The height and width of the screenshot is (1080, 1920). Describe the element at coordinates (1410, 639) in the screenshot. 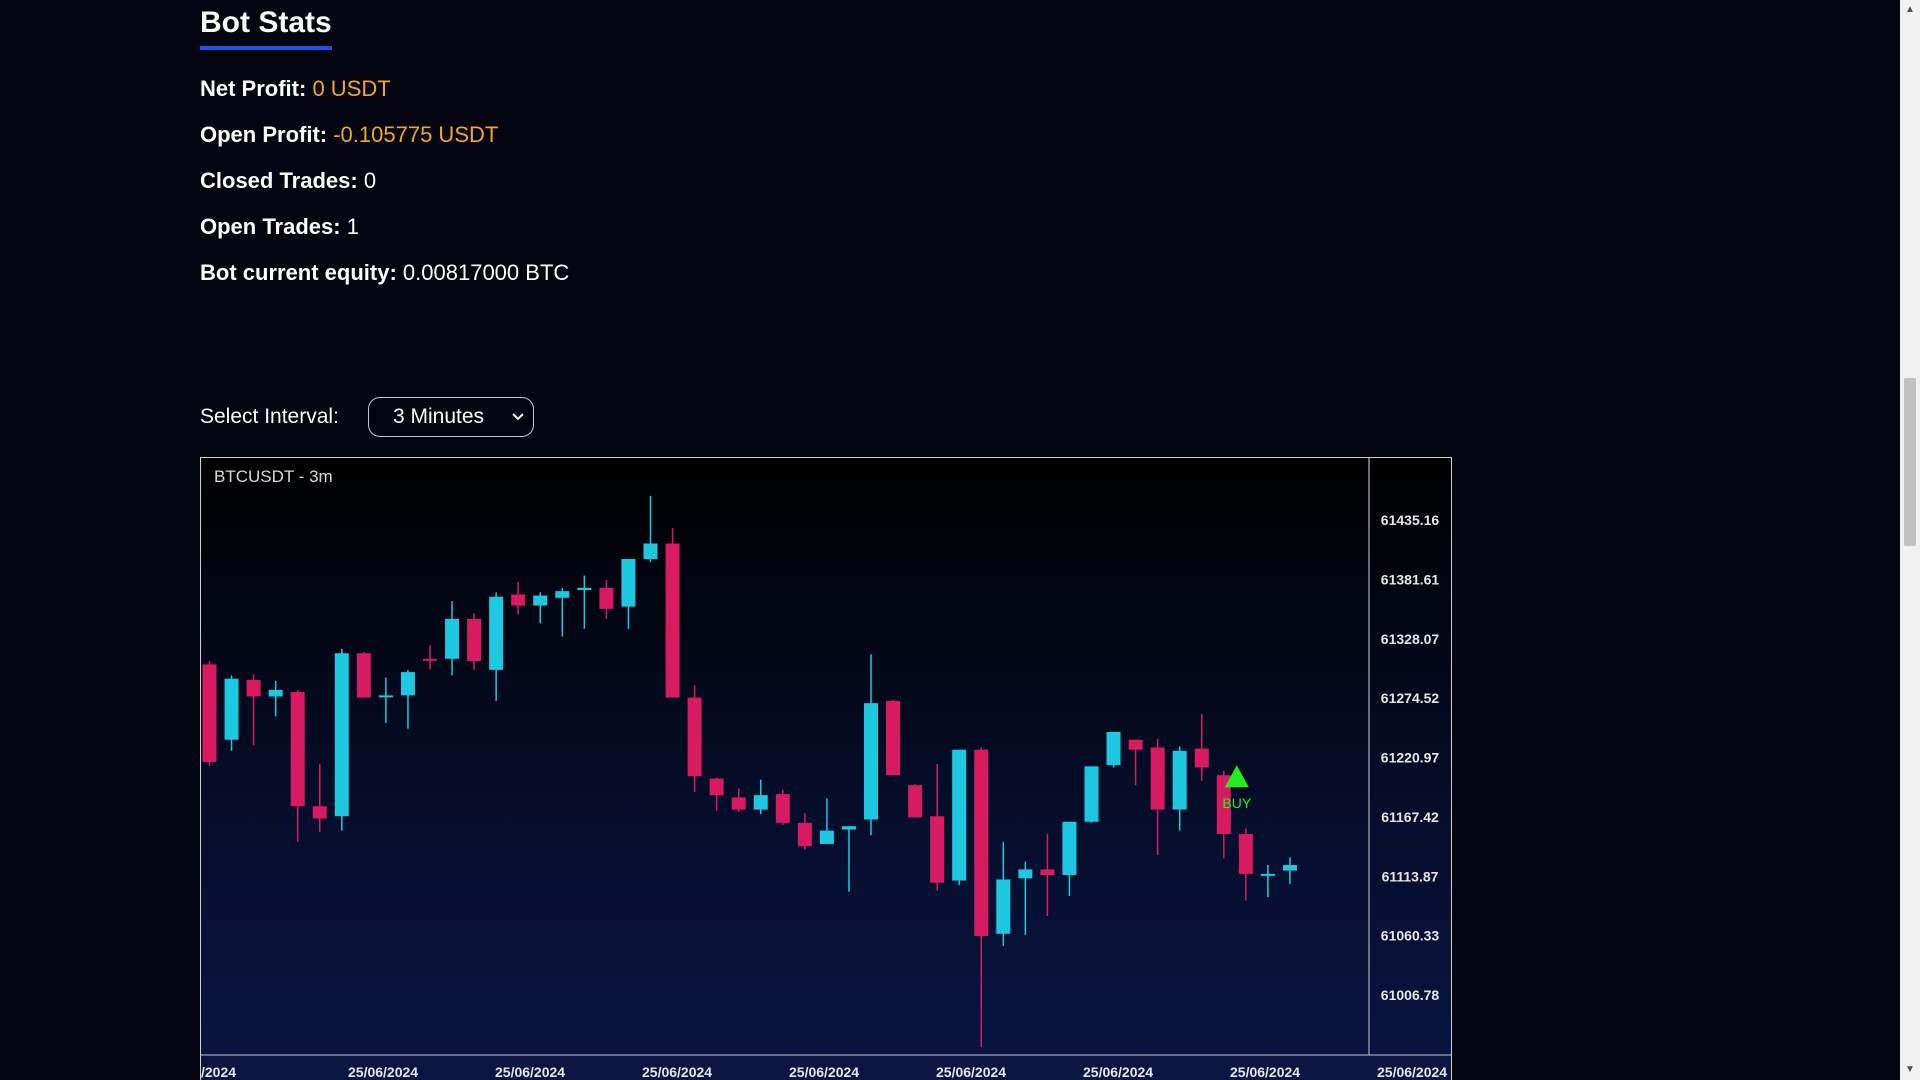

I see `price-tick-label: 61328.07` at that location.